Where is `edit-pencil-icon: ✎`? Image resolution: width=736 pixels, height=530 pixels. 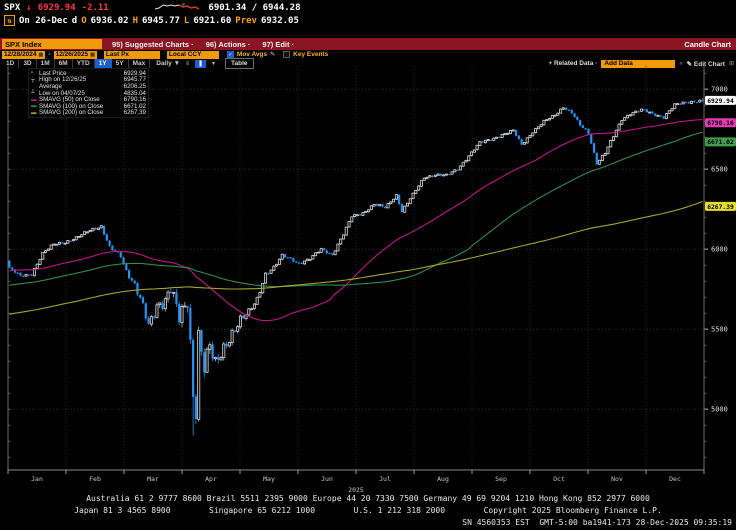 edit-pencil-icon: ✎ is located at coordinates (273, 55).